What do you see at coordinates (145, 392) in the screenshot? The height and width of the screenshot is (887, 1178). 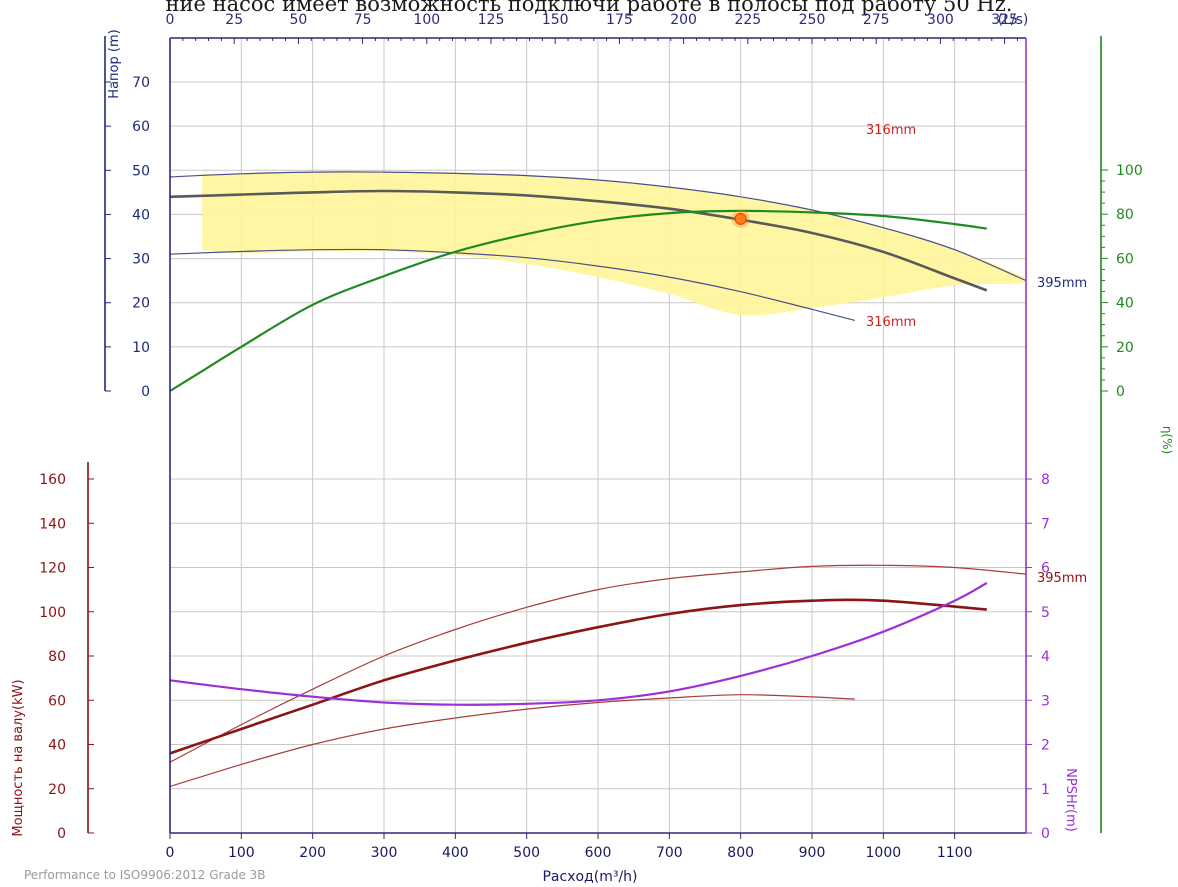 I see `head-tick-label: 0` at bounding box center [145, 392].